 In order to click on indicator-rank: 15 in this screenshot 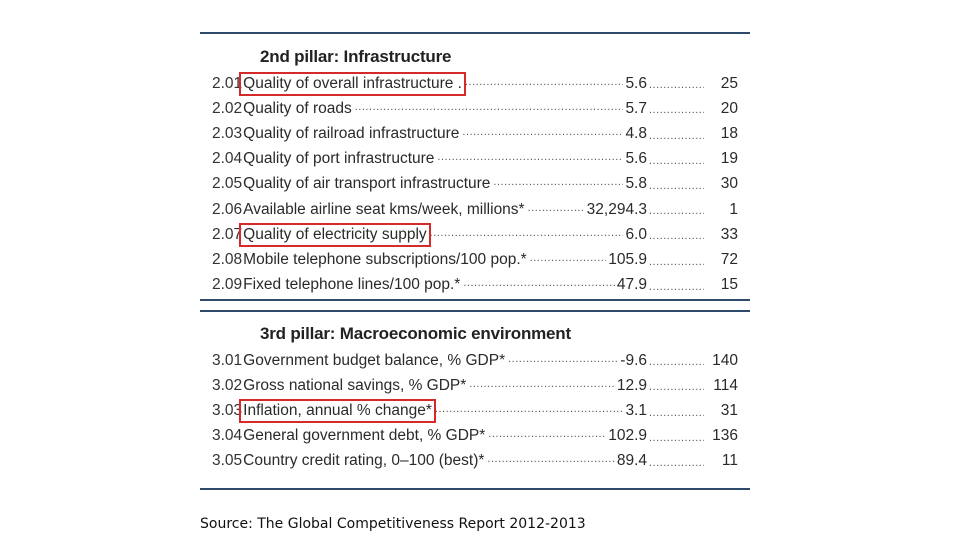, I will do `click(729, 285)`.